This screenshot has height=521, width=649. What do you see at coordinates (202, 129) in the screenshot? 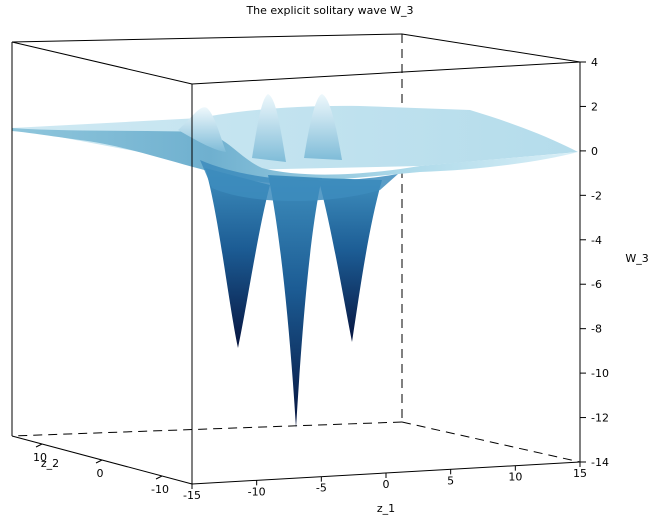
I see `crest-left` at bounding box center [202, 129].